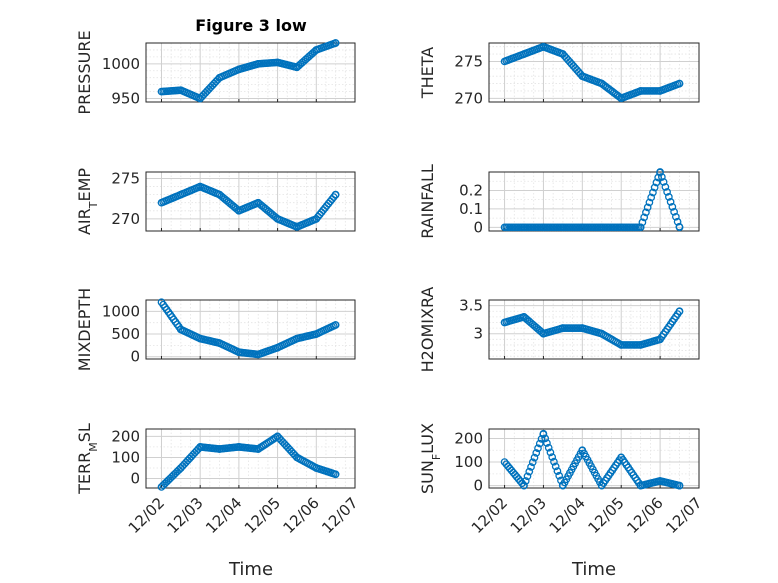  Describe the element at coordinates (471, 209) in the screenshot. I see `y-tick-label: 0.1` at that location.